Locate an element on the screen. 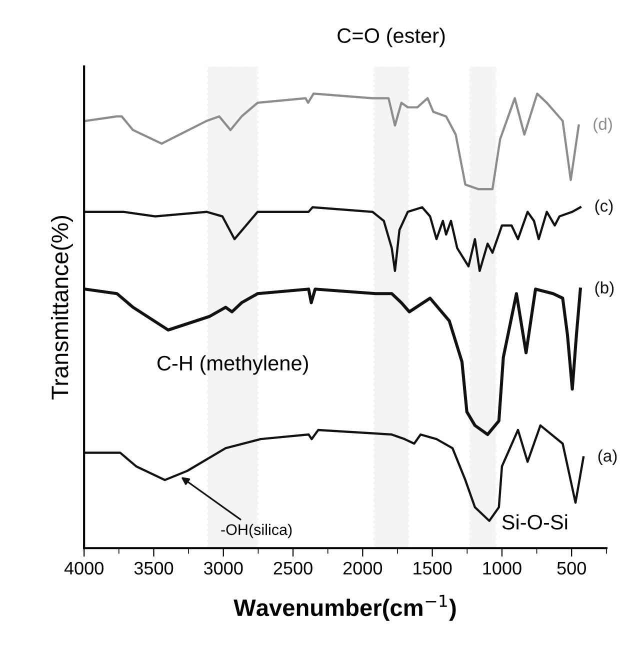  series-label: (d) is located at coordinates (603, 126).